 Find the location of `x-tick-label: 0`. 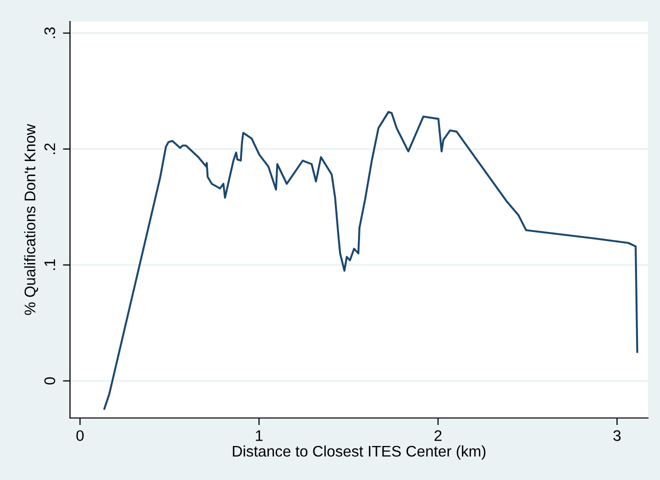

x-tick-label: 0 is located at coordinates (80, 436).